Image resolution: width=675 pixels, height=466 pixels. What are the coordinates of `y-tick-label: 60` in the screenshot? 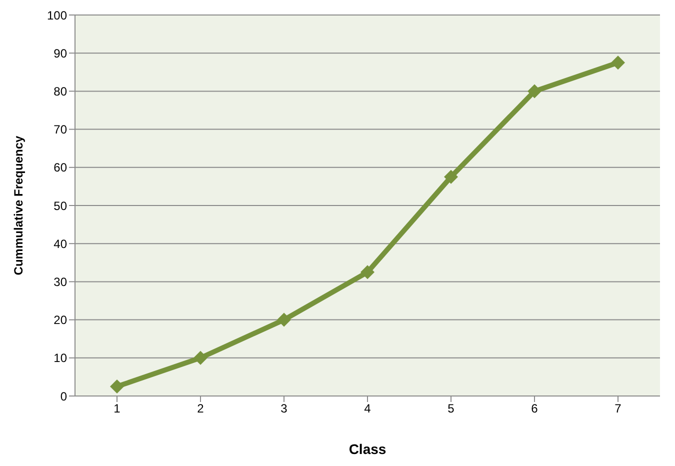 It's located at (61, 167).